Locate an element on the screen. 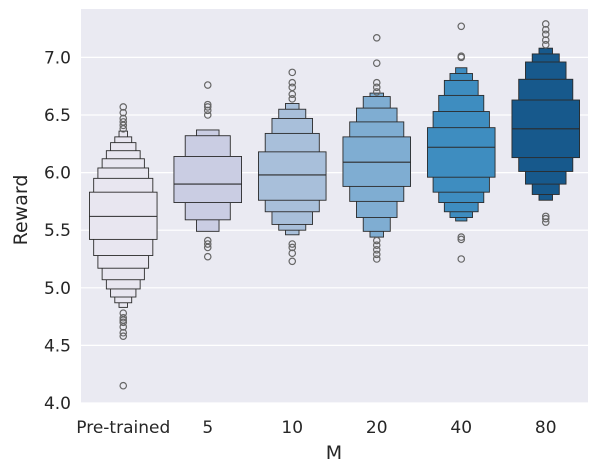  y-tick-label: 6.0 is located at coordinates (57, 174).